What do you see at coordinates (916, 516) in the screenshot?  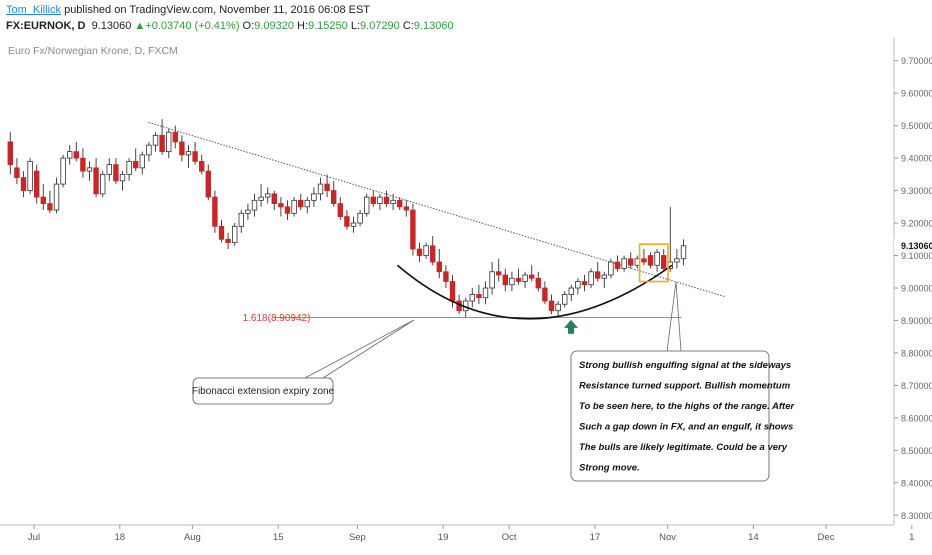 I see `y-tick-label: 8.30000` at bounding box center [916, 516].